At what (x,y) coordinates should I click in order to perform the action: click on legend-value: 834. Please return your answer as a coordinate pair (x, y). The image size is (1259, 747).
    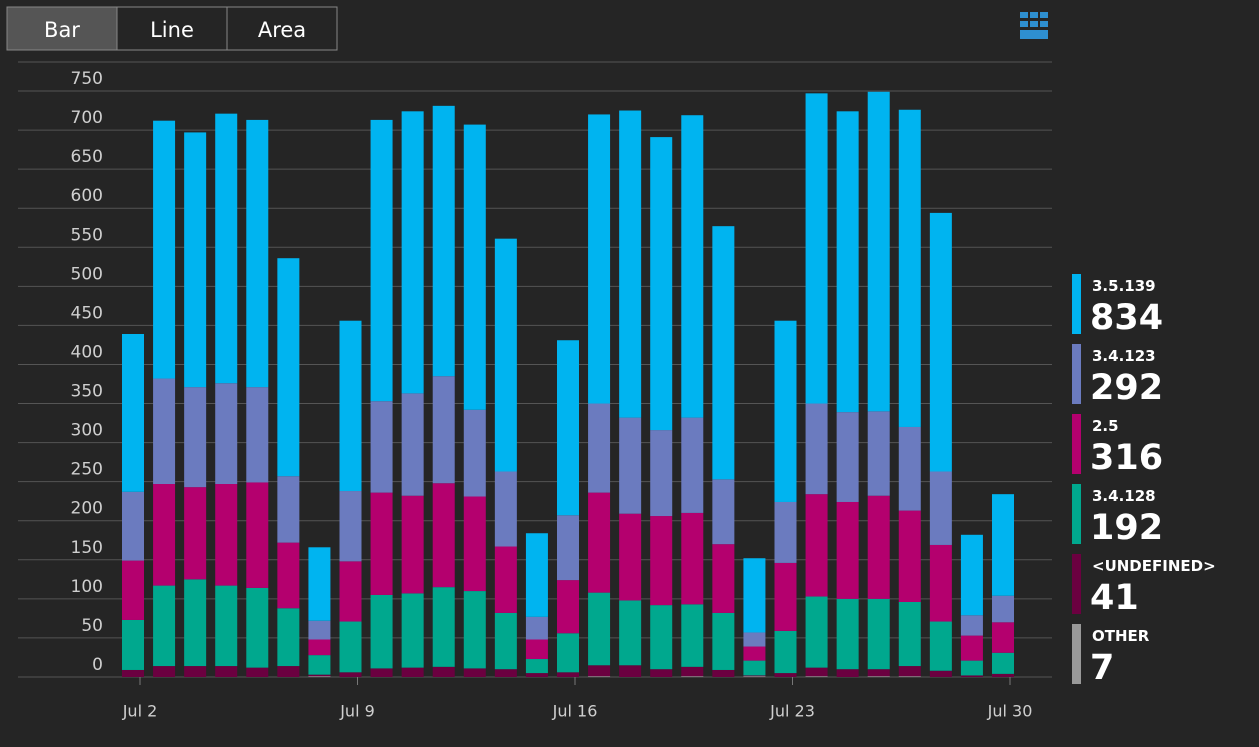
    Looking at the image, I should click on (1126, 318).